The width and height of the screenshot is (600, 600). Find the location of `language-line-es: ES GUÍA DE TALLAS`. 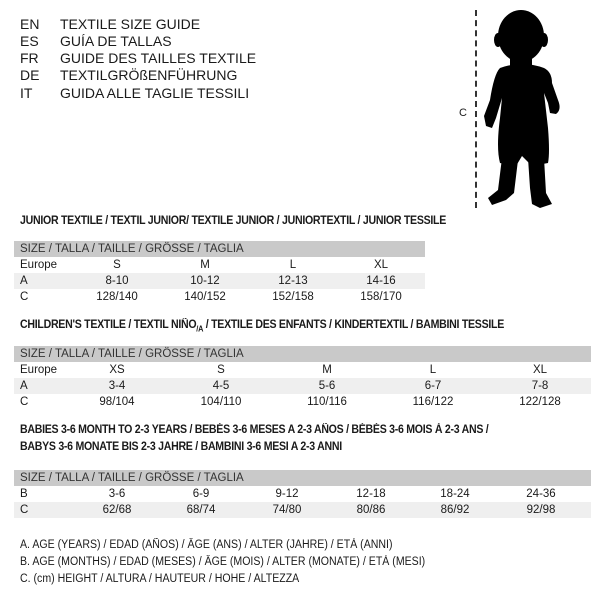

language-line-es: ES GUÍA DE TALLAS is located at coordinates (96, 41).